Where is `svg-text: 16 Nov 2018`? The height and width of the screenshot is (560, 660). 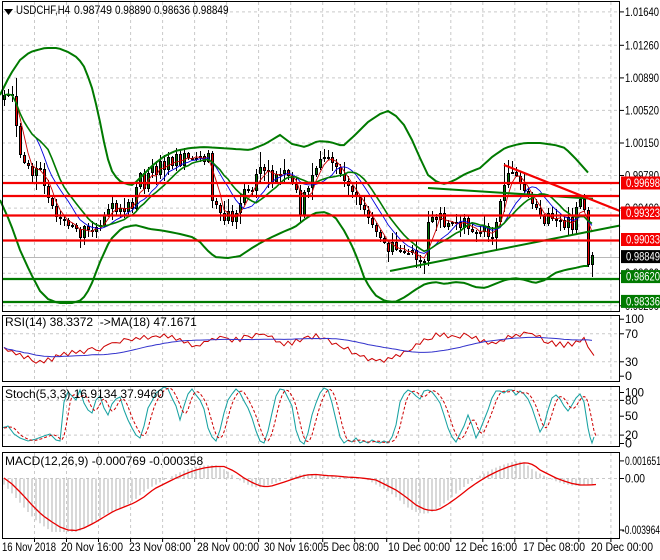 svg-text: 16 Nov 2018 is located at coordinates (29, 547).